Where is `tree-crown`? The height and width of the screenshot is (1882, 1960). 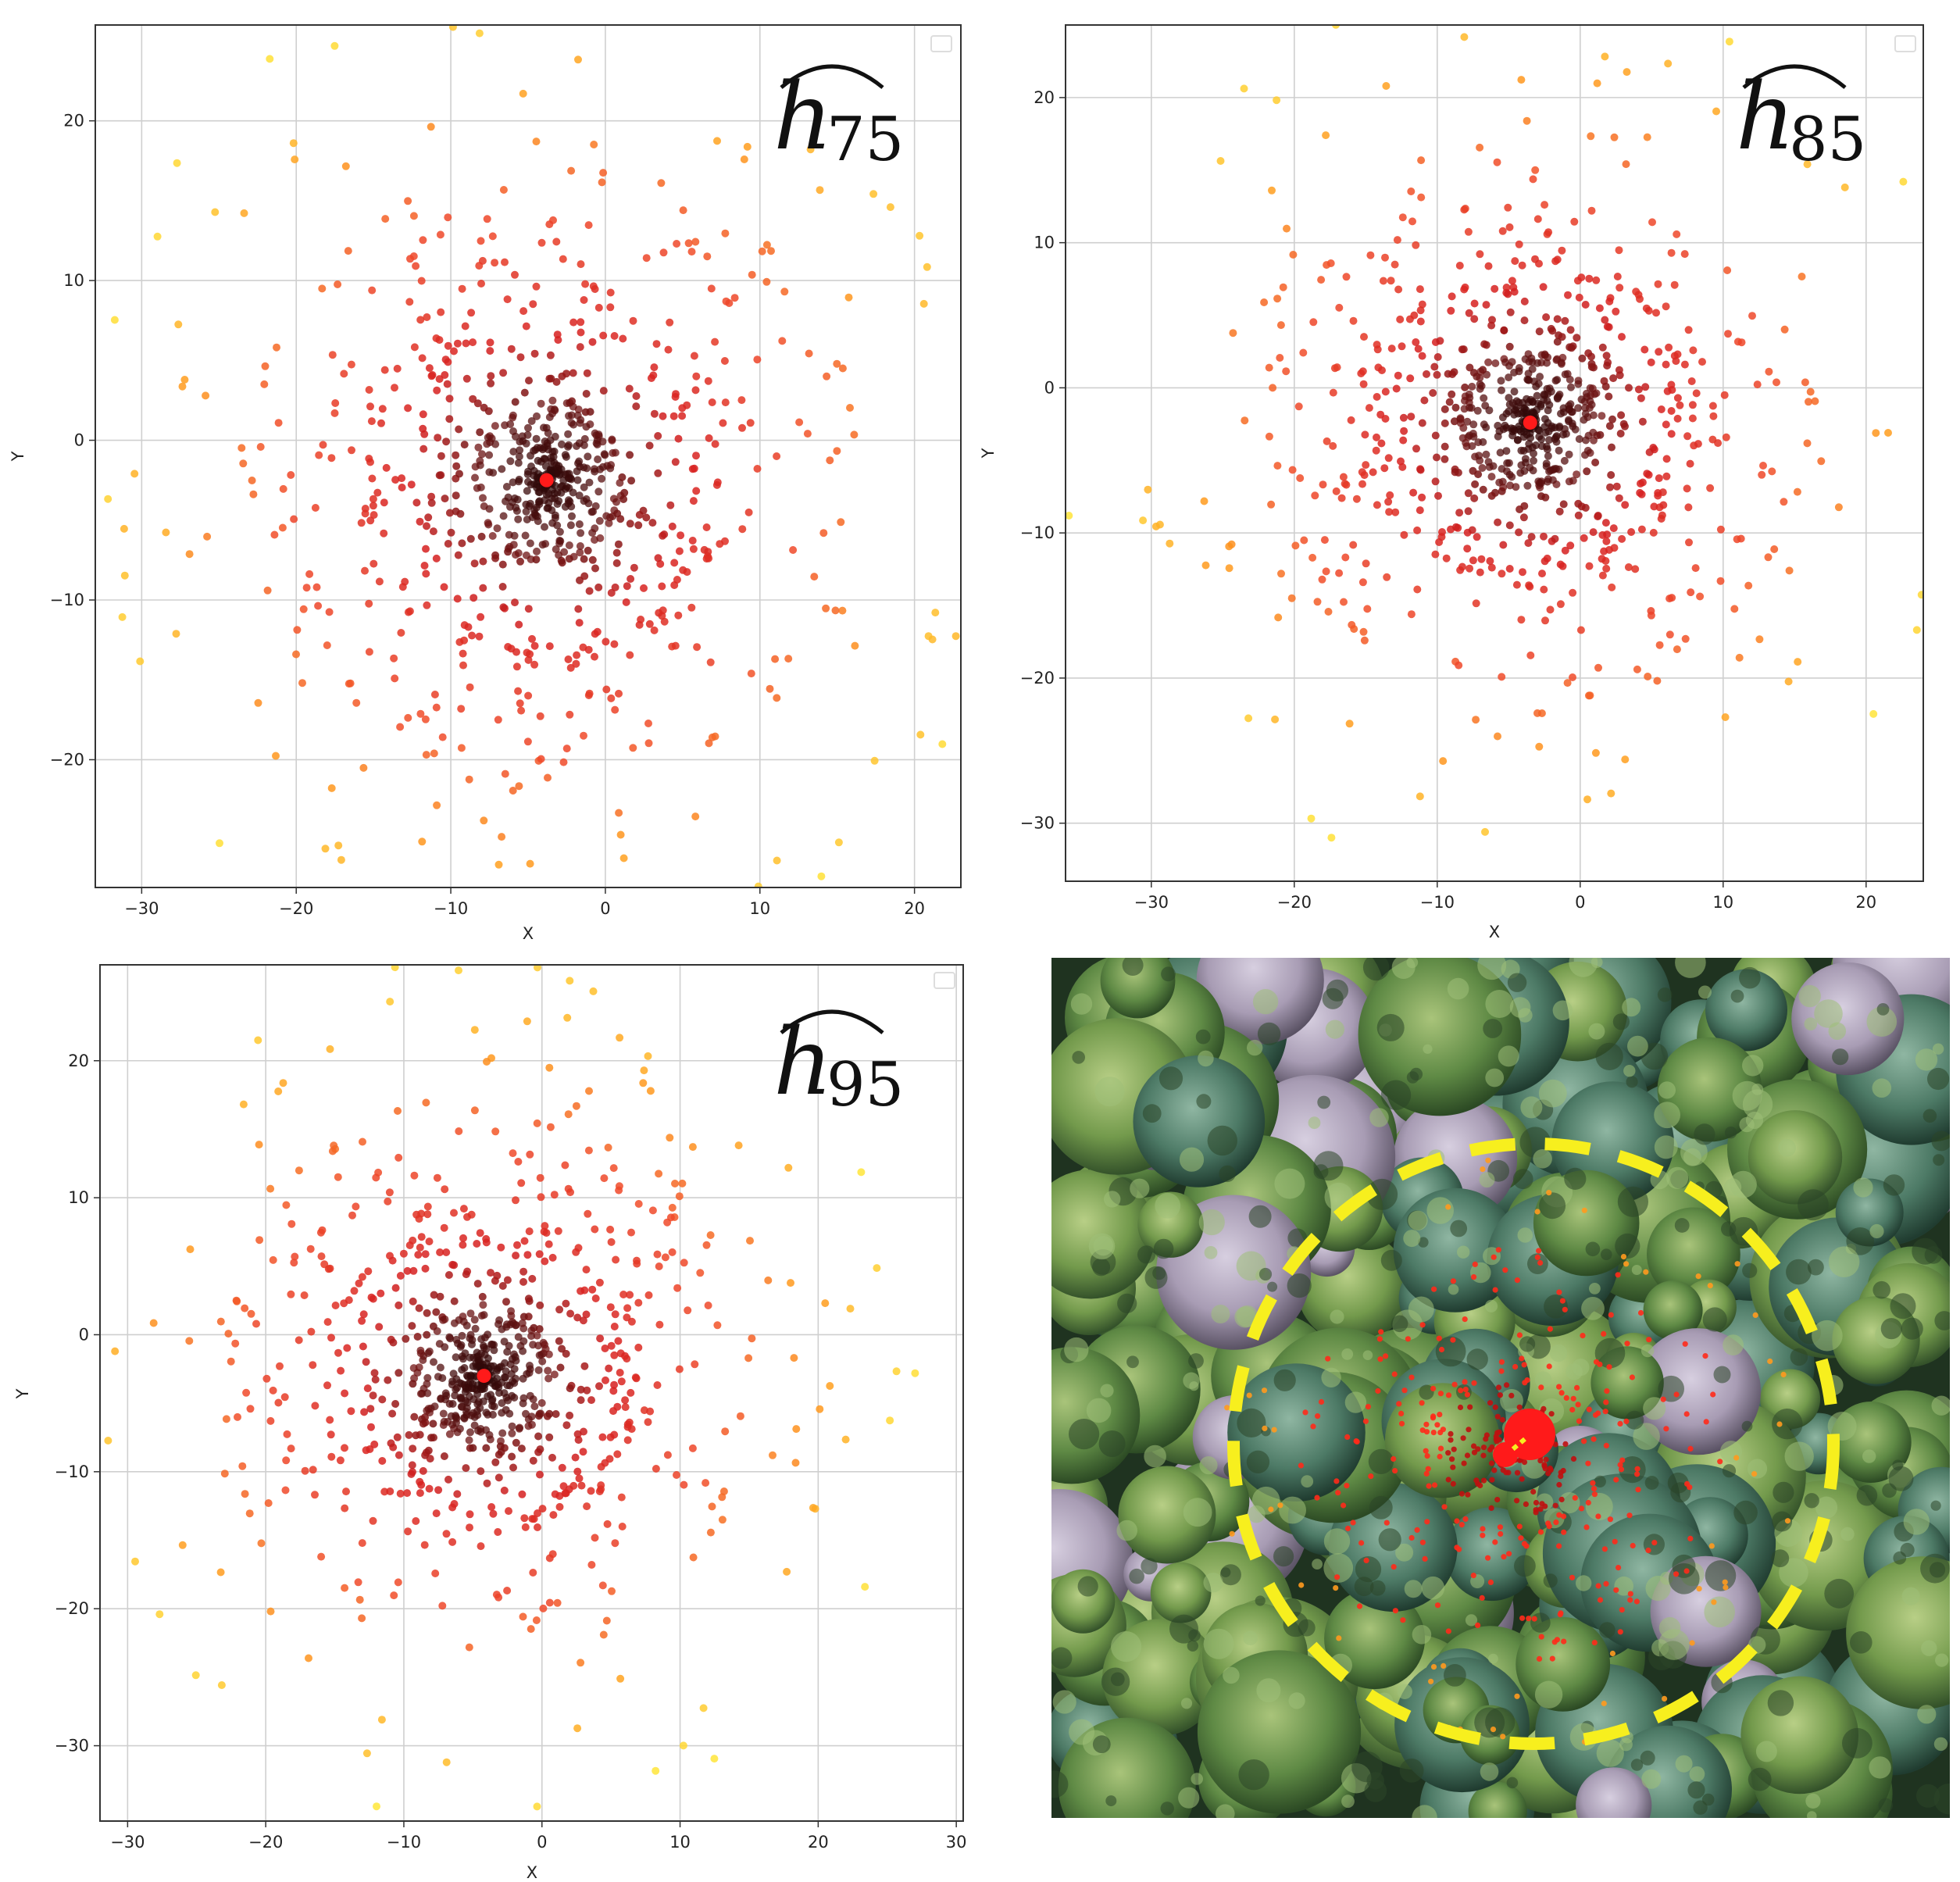
tree-crown is located at coordinates (1848, 1019).